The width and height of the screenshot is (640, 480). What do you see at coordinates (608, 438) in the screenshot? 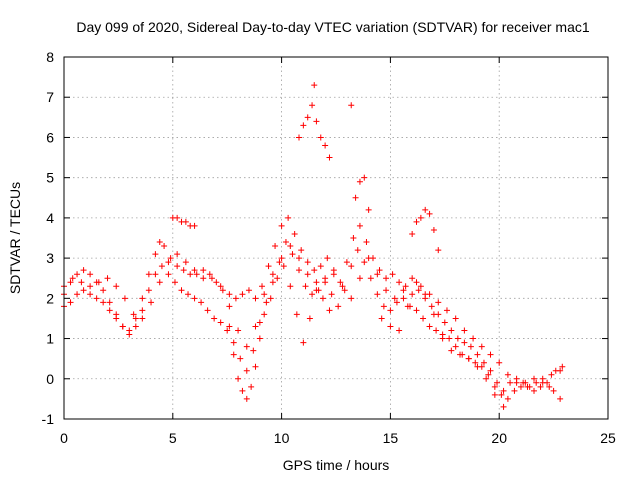
I see `x-tick-label: 25` at bounding box center [608, 438].